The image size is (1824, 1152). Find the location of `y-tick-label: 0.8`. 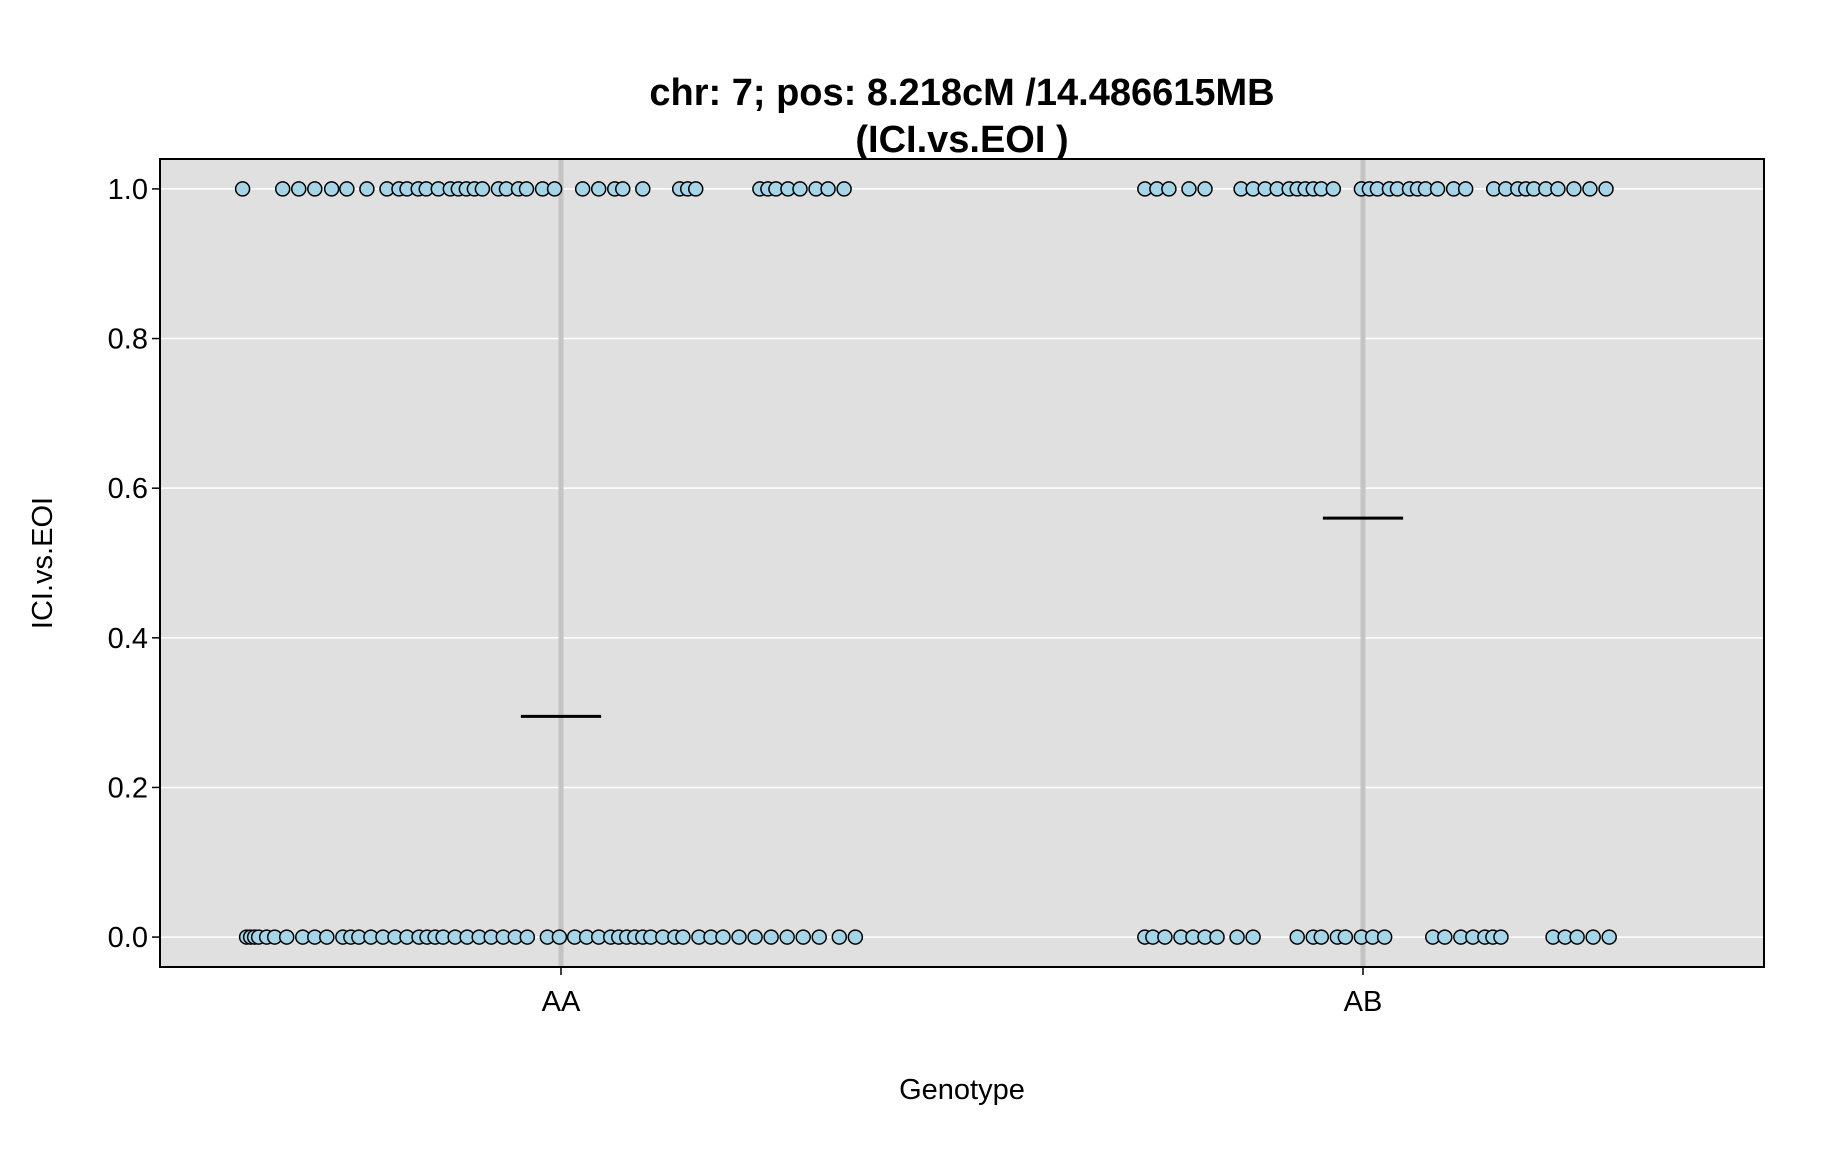

y-tick-label: 0.8 is located at coordinates (128, 340).